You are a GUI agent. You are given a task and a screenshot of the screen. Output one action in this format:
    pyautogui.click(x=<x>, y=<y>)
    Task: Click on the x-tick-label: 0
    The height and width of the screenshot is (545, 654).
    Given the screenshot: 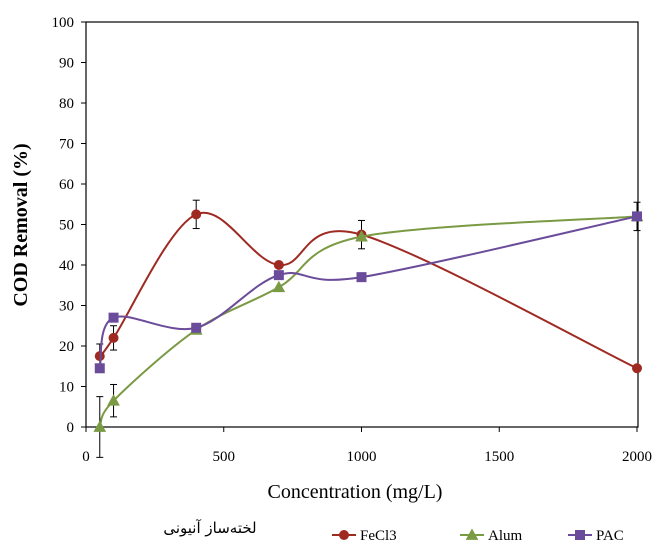 What is the action you would take?
    pyautogui.click(x=86, y=457)
    